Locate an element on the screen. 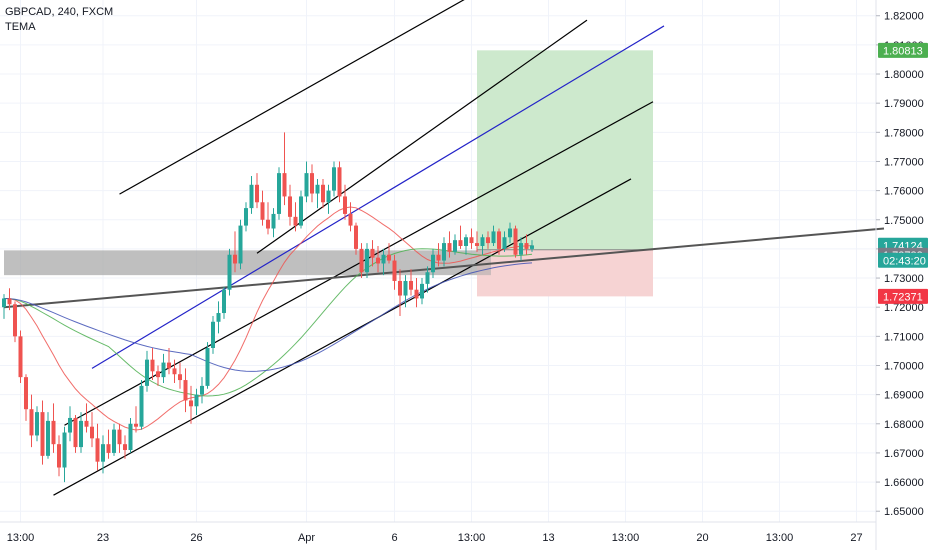  y-tick-label: 1.79000 is located at coordinates (904, 104).